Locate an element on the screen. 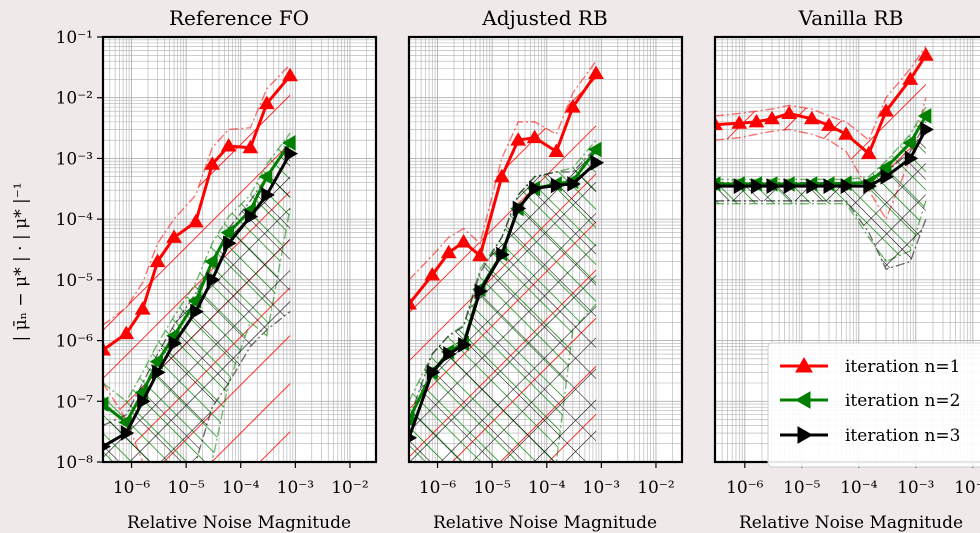  legend-label: iteration n=2 is located at coordinates (902, 401).